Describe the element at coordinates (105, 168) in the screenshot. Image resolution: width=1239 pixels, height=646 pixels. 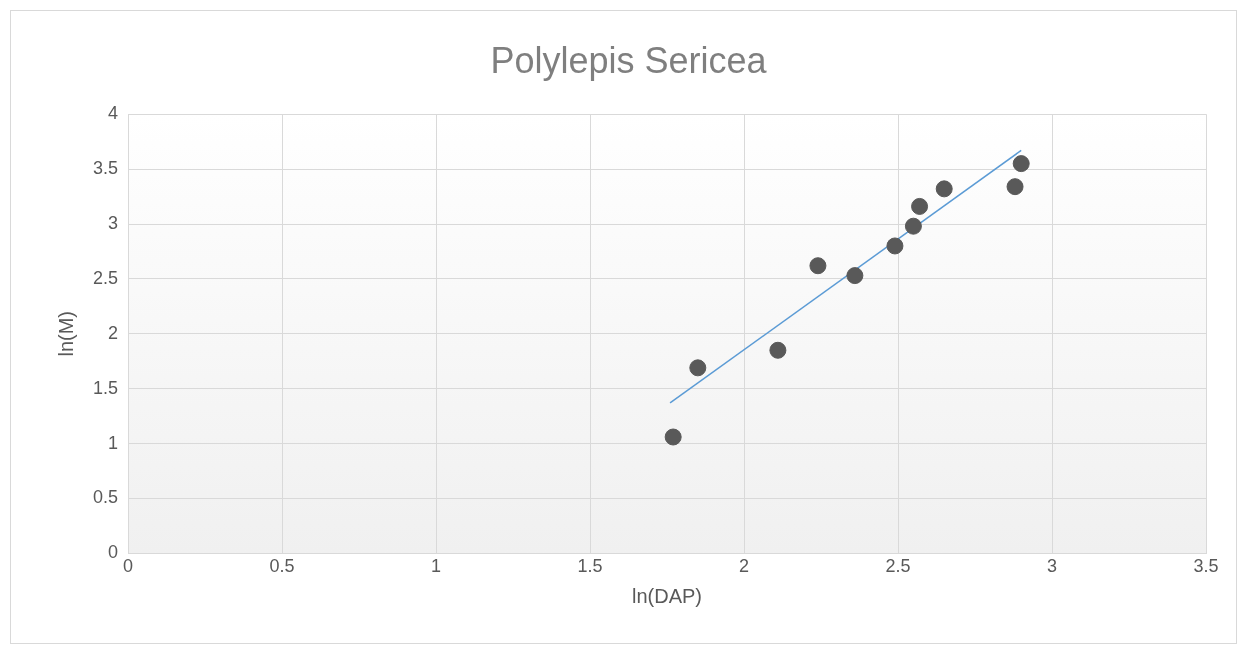
I see `y-tick-label: 3.5` at that location.